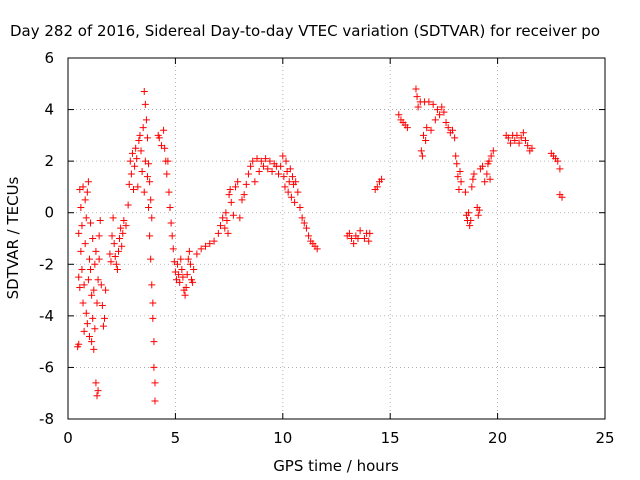  Describe the element at coordinates (68, 438) in the screenshot. I see `x-tick-label: 0` at that location.